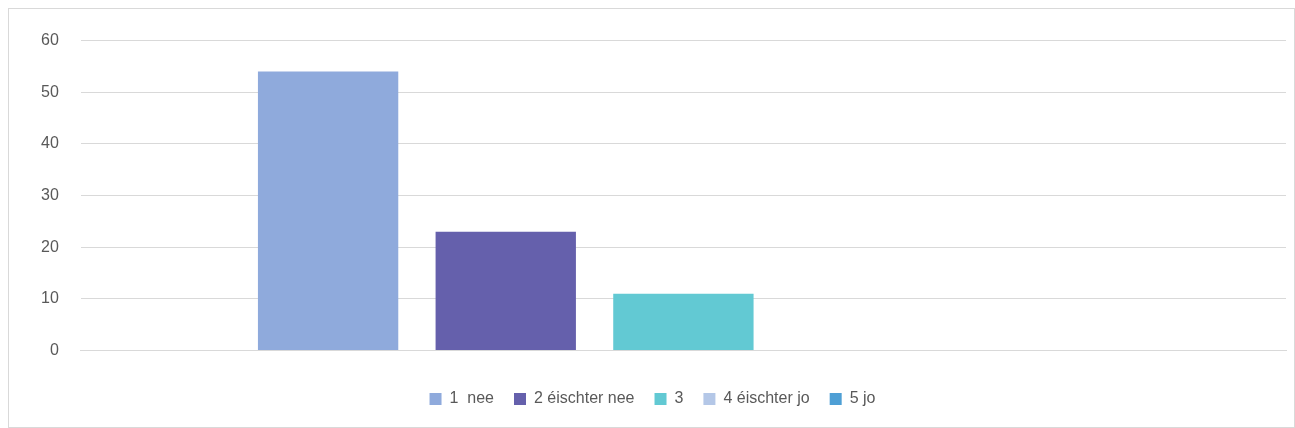 The image size is (1295, 428). I want to click on y-tick-label: 50, so click(50, 91).